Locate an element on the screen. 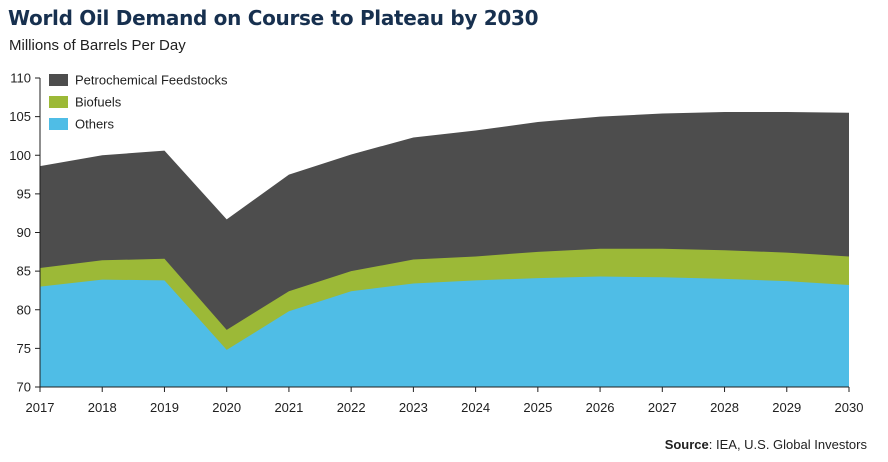  legend: Petrochemical Feedstocks Biofuels Others is located at coordinates (138, 102).